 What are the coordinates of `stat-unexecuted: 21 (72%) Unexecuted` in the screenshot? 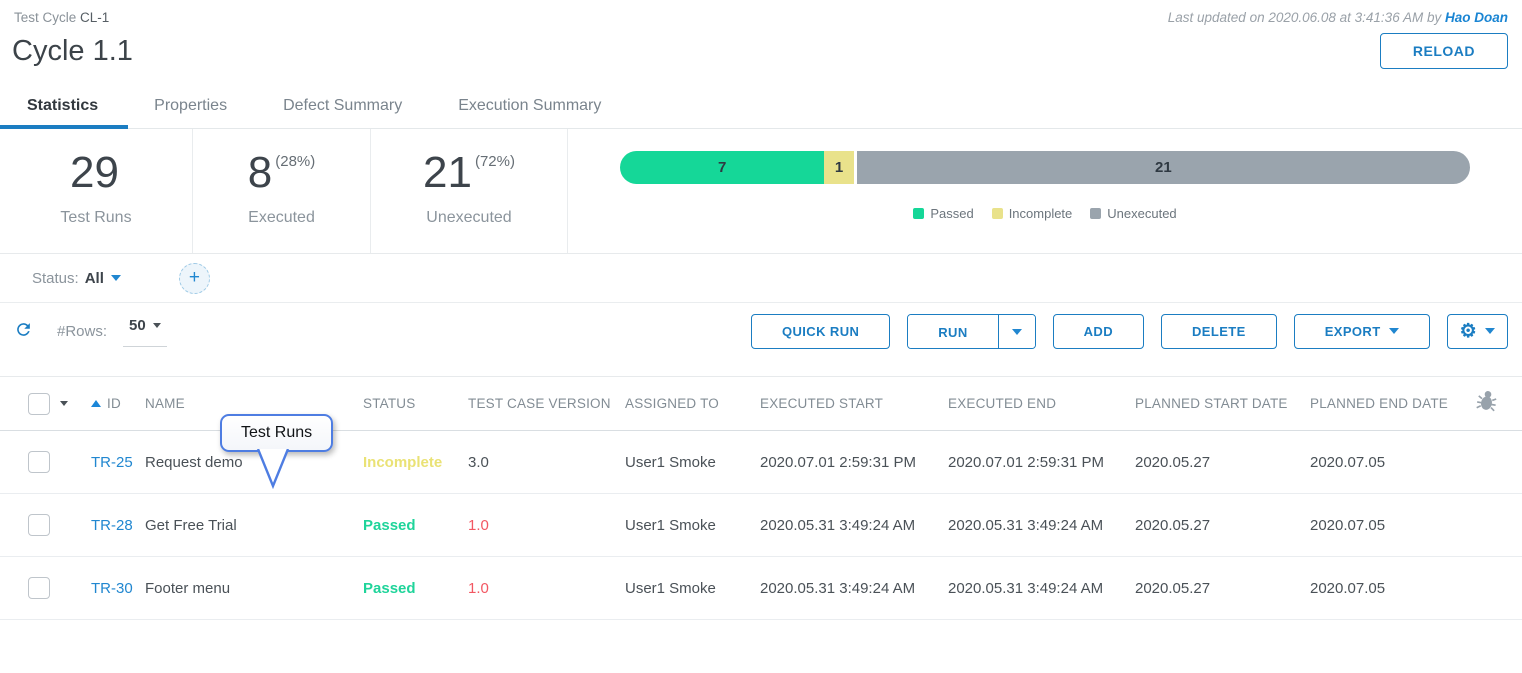 It's located at (469, 191).